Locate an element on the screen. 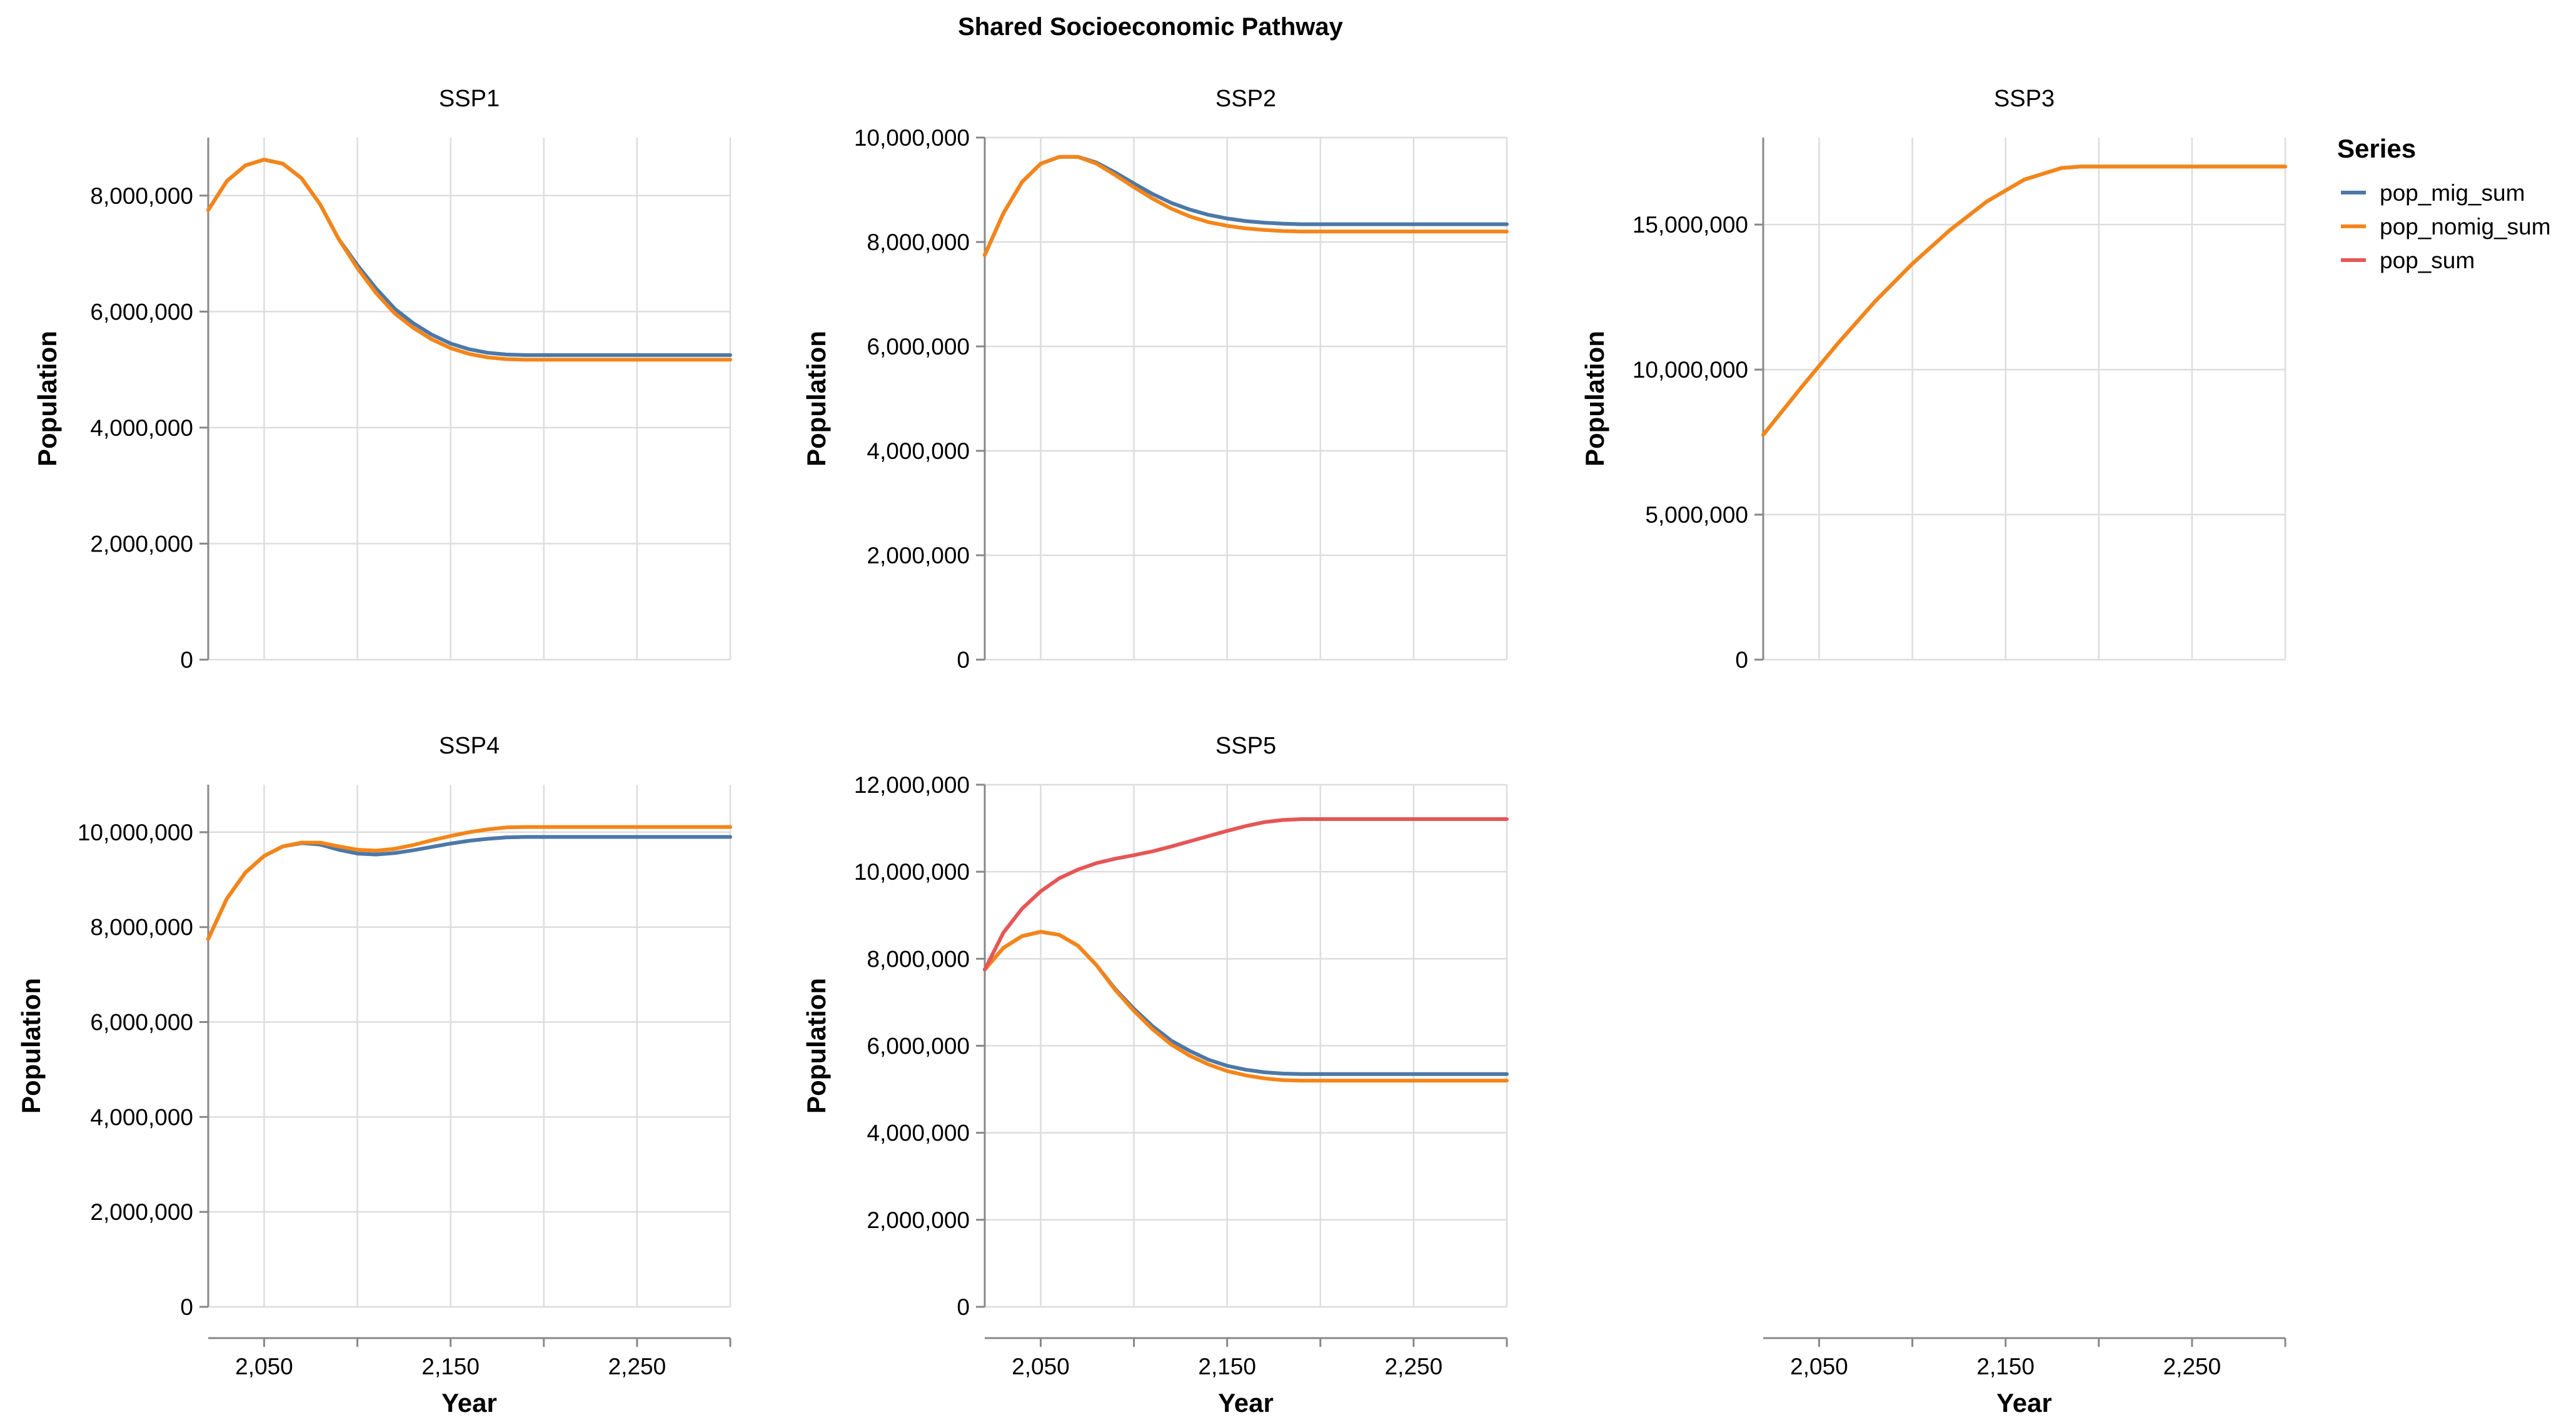  panel-title: SSP1 is located at coordinates (469, 99).